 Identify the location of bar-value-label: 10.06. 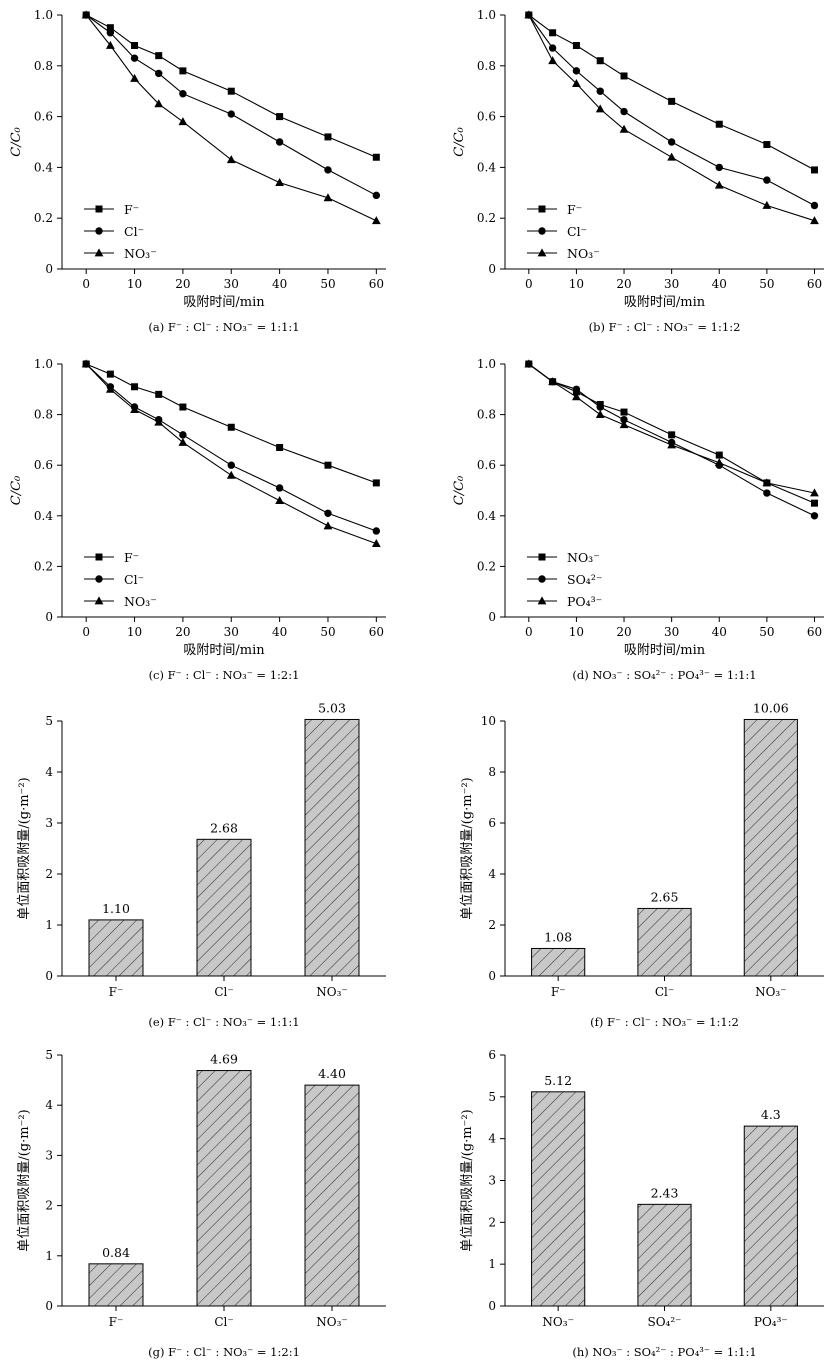
(771, 707).